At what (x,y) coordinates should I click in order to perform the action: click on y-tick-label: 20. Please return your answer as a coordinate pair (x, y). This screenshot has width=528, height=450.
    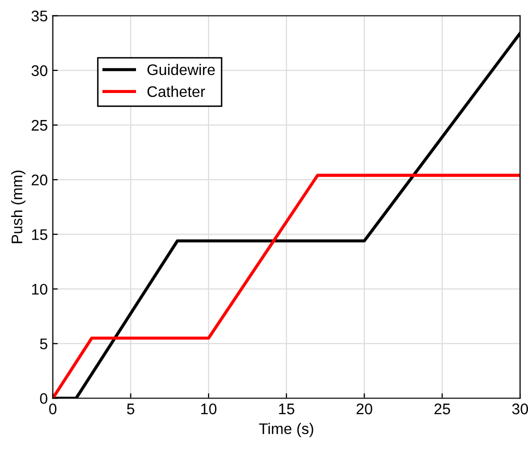
    Looking at the image, I should click on (40, 180).